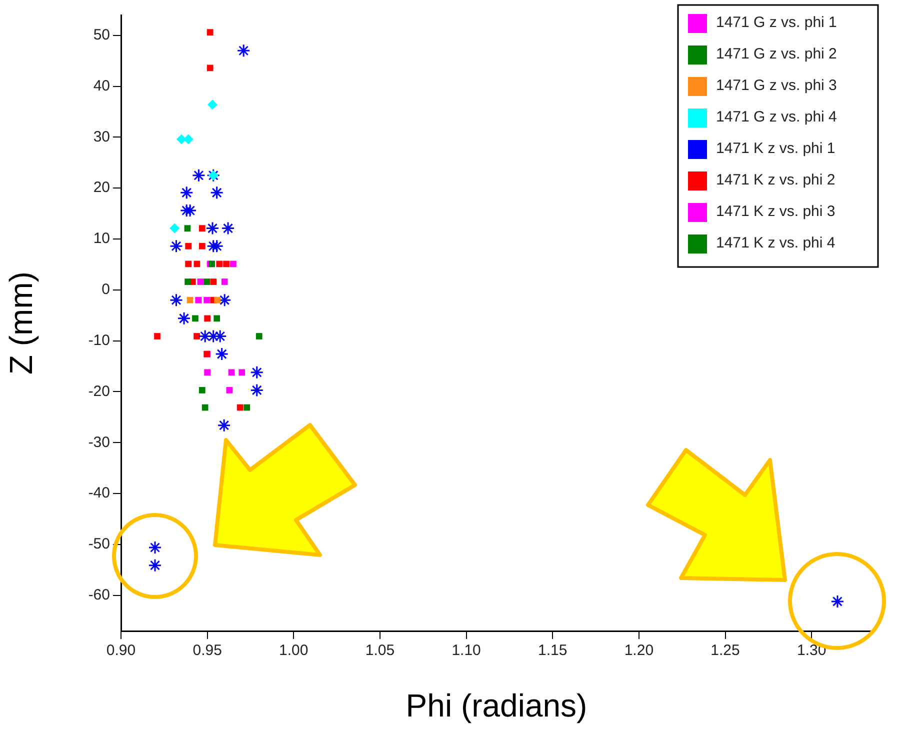 The width and height of the screenshot is (897, 731). What do you see at coordinates (466, 651) in the screenshot?
I see `x-tick-label: 1.10` at bounding box center [466, 651].